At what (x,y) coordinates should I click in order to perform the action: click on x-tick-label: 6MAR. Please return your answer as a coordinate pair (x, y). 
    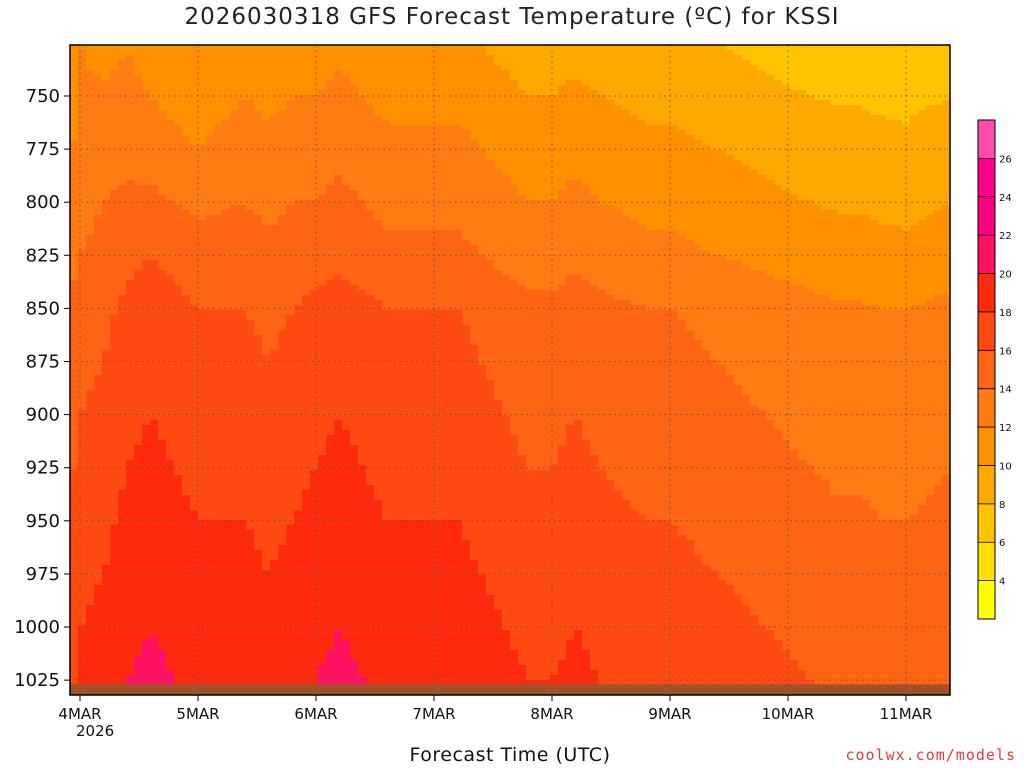
    Looking at the image, I should click on (315, 714).